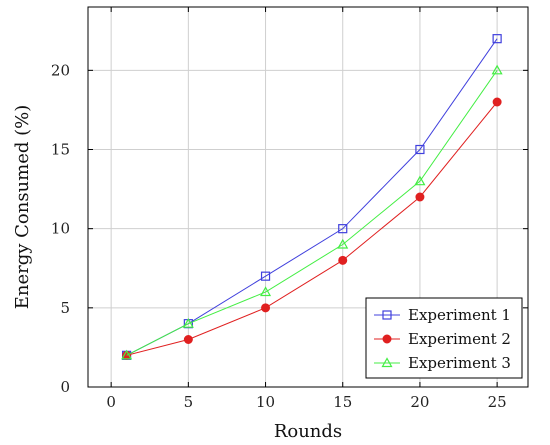 The image size is (550, 445). I want to click on x-axis-label: Rounds, so click(308, 431).